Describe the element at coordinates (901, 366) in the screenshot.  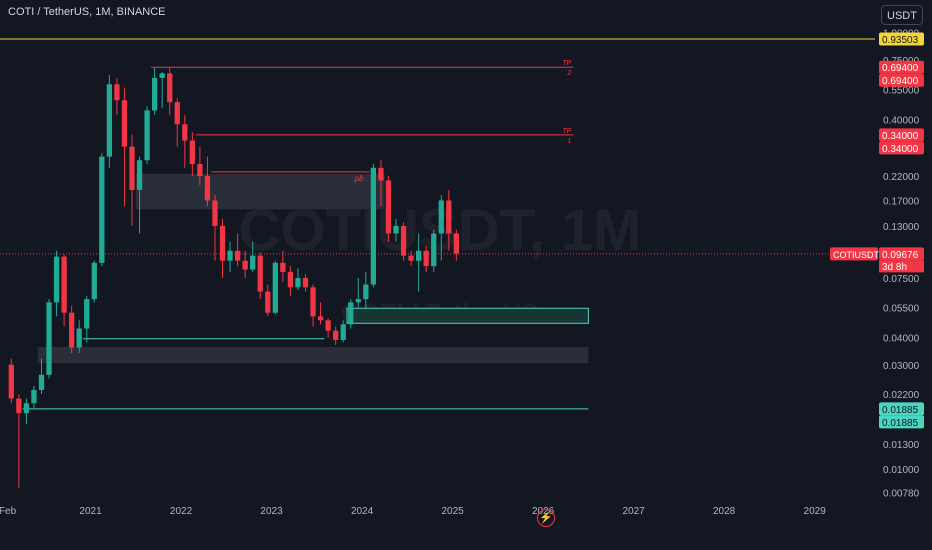
I see `y-tick-label: 0.03000` at that location.